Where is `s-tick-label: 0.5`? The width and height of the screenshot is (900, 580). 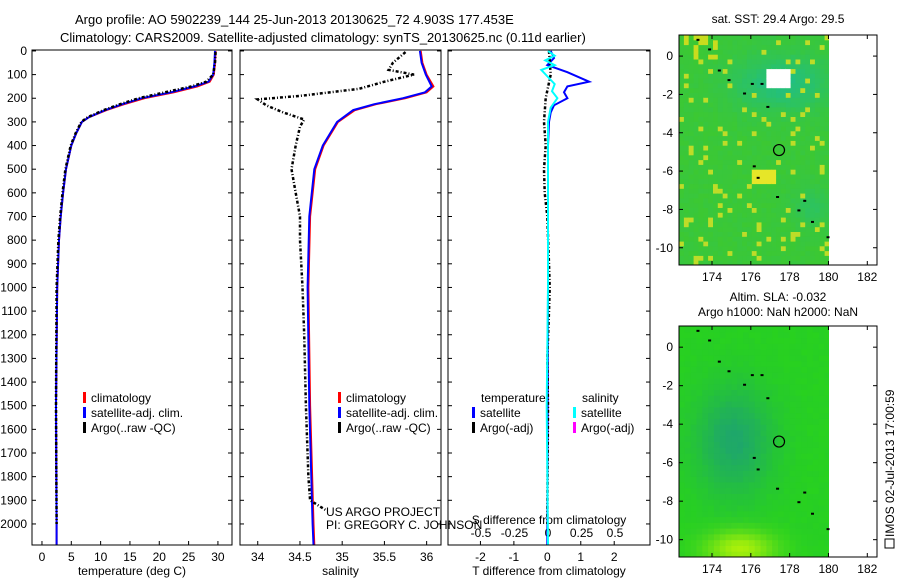 s-tick-label: 0.5 is located at coordinates (615, 533).